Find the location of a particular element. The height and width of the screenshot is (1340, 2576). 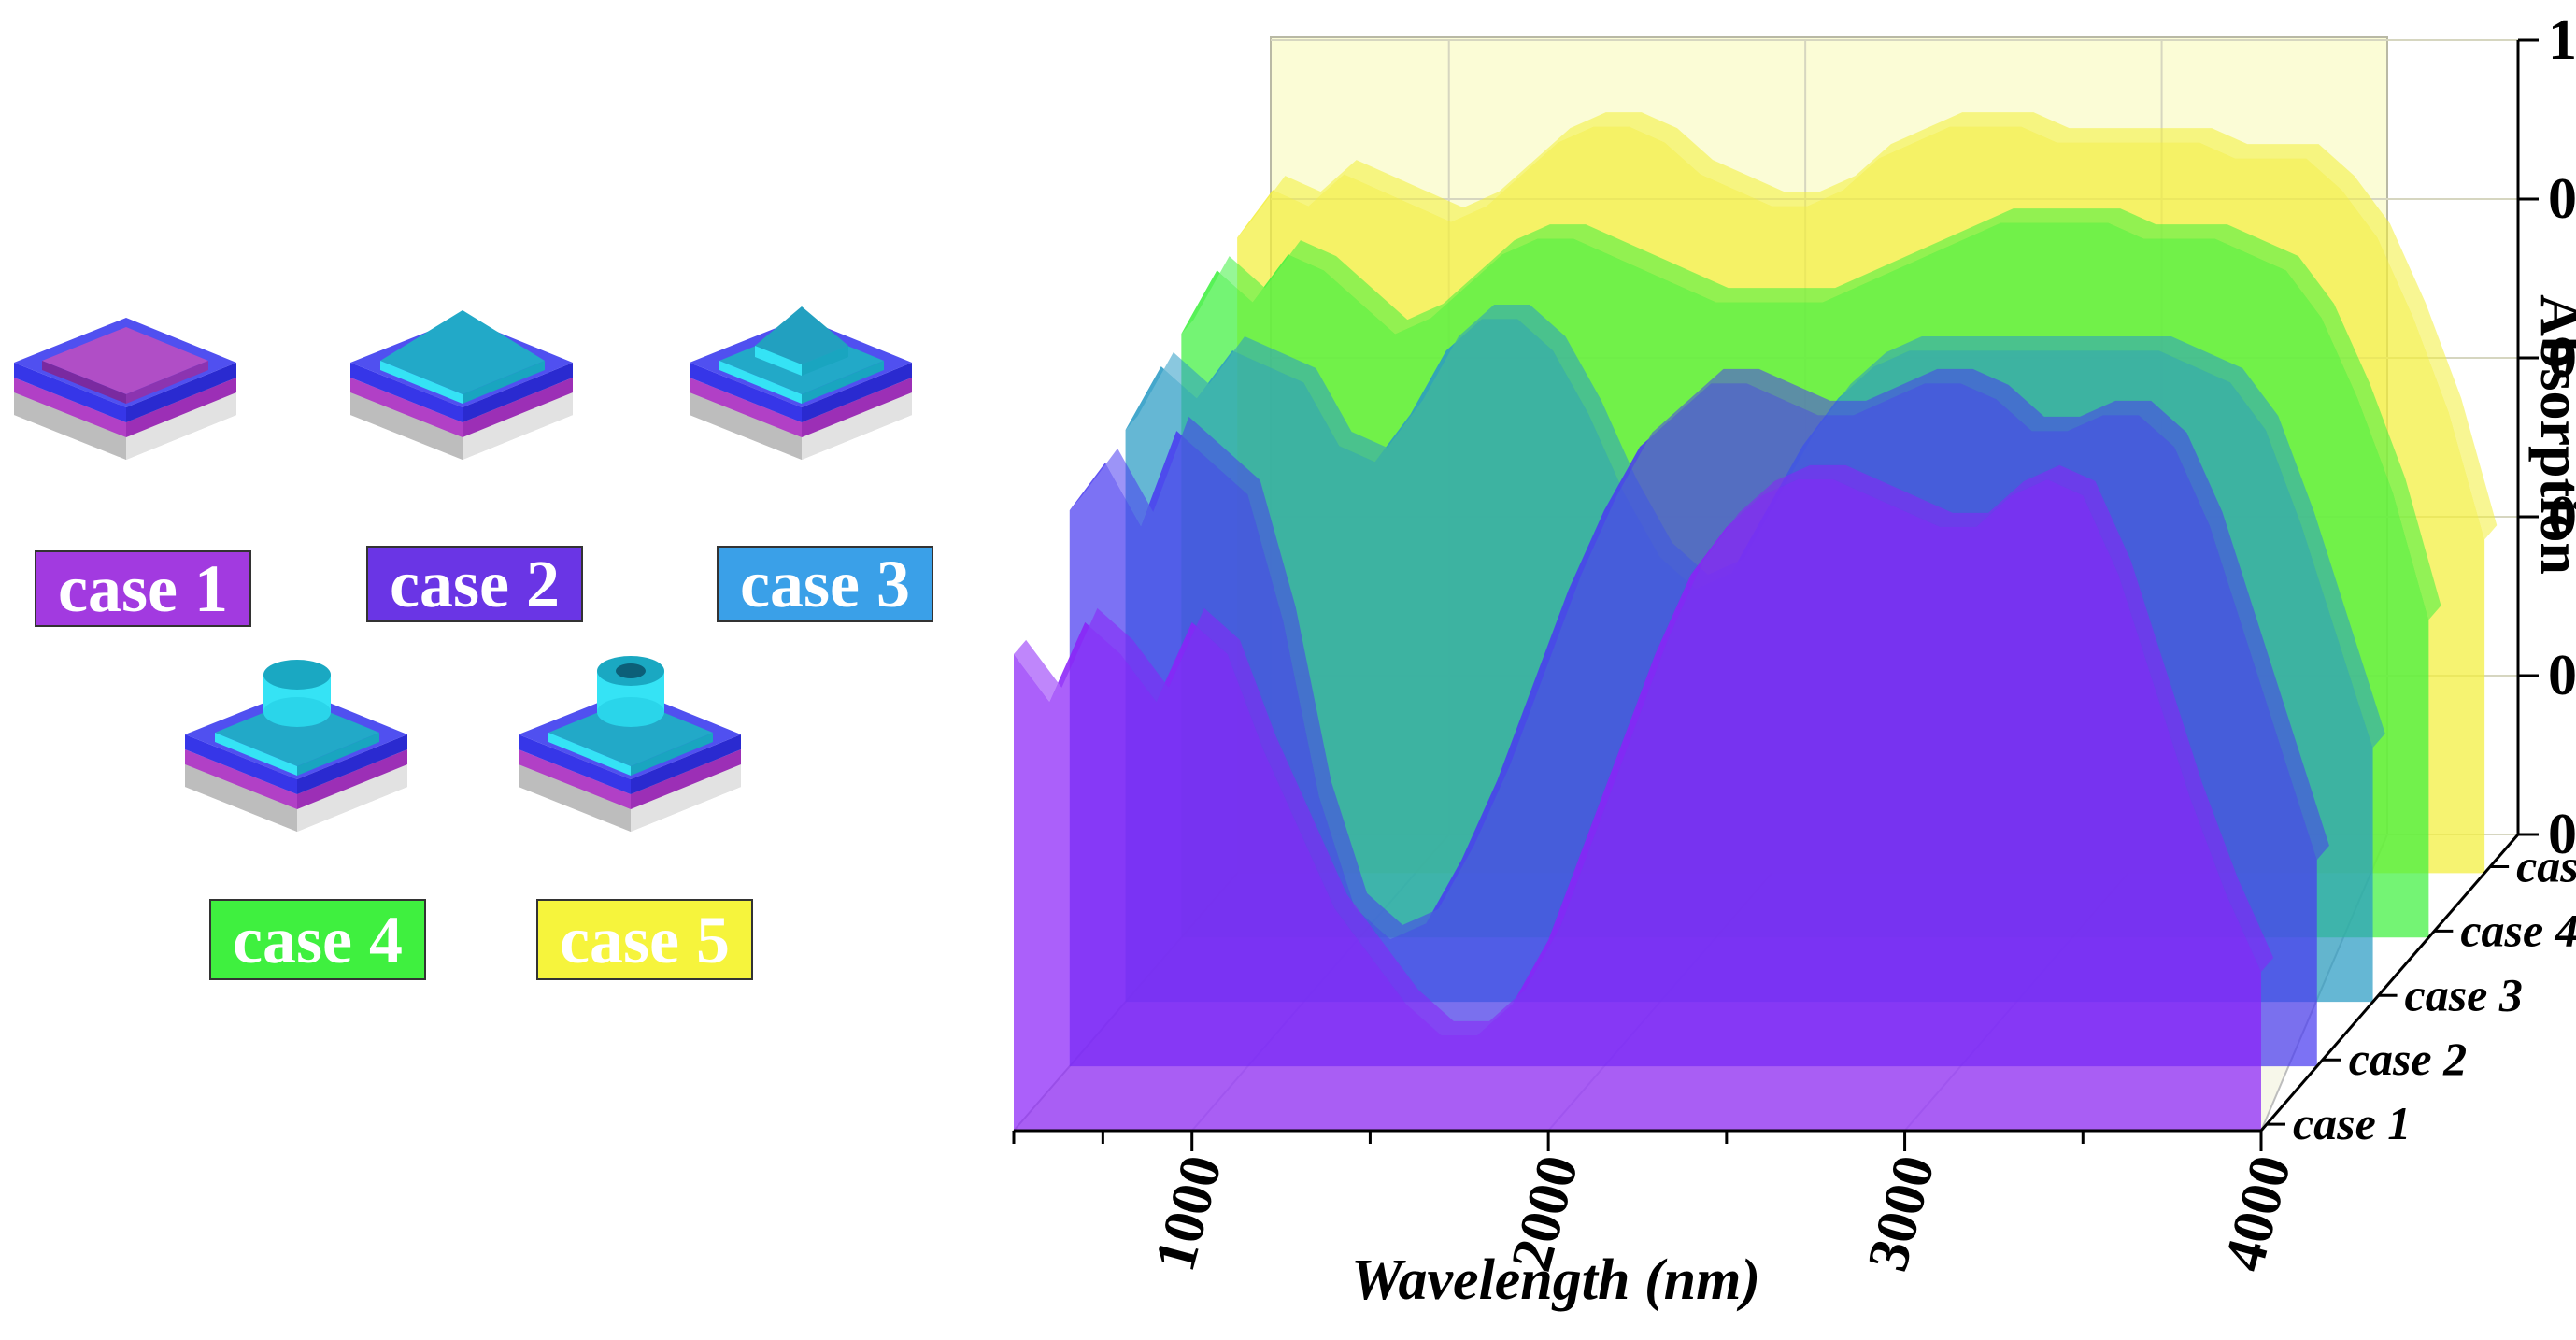

case-label-text: case 1 is located at coordinates (143, 588).